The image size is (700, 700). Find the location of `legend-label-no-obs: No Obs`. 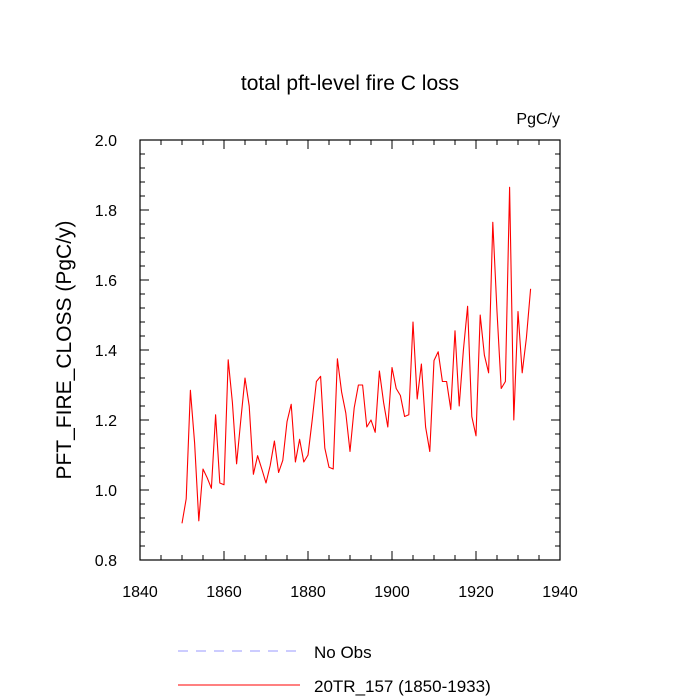

legend-label-no-obs: No Obs is located at coordinates (343, 652).